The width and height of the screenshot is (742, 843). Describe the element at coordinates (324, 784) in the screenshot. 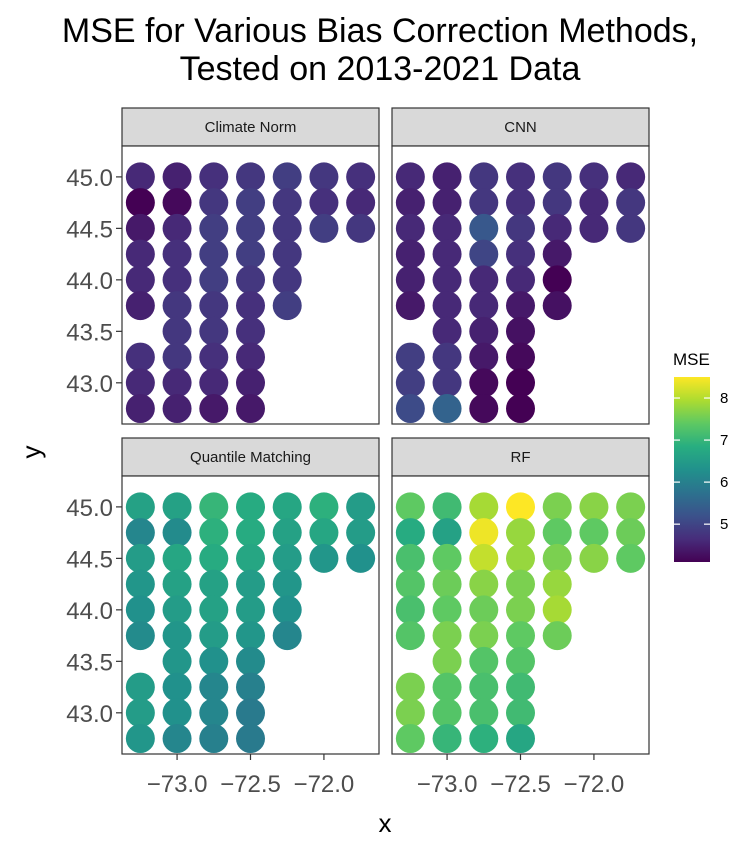

I see `x-tick-label: −72.0` at that location.